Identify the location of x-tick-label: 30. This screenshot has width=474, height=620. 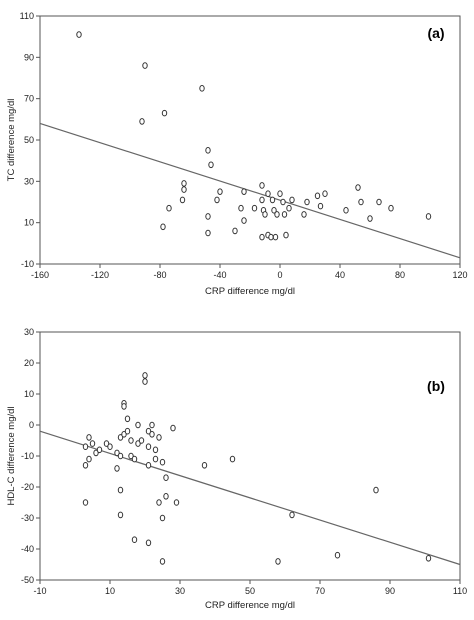
(180, 591).